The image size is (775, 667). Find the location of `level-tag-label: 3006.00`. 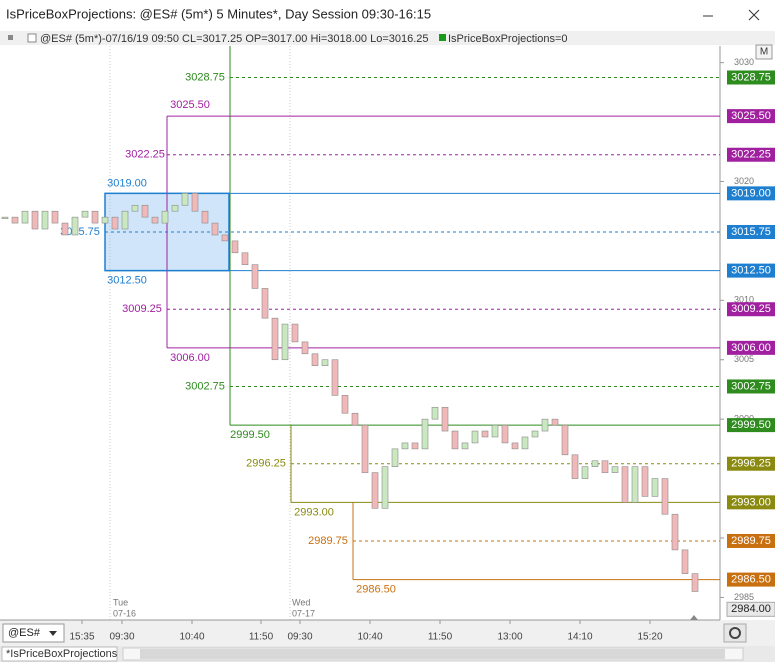

level-tag-label: 3006.00 is located at coordinates (751, 348).